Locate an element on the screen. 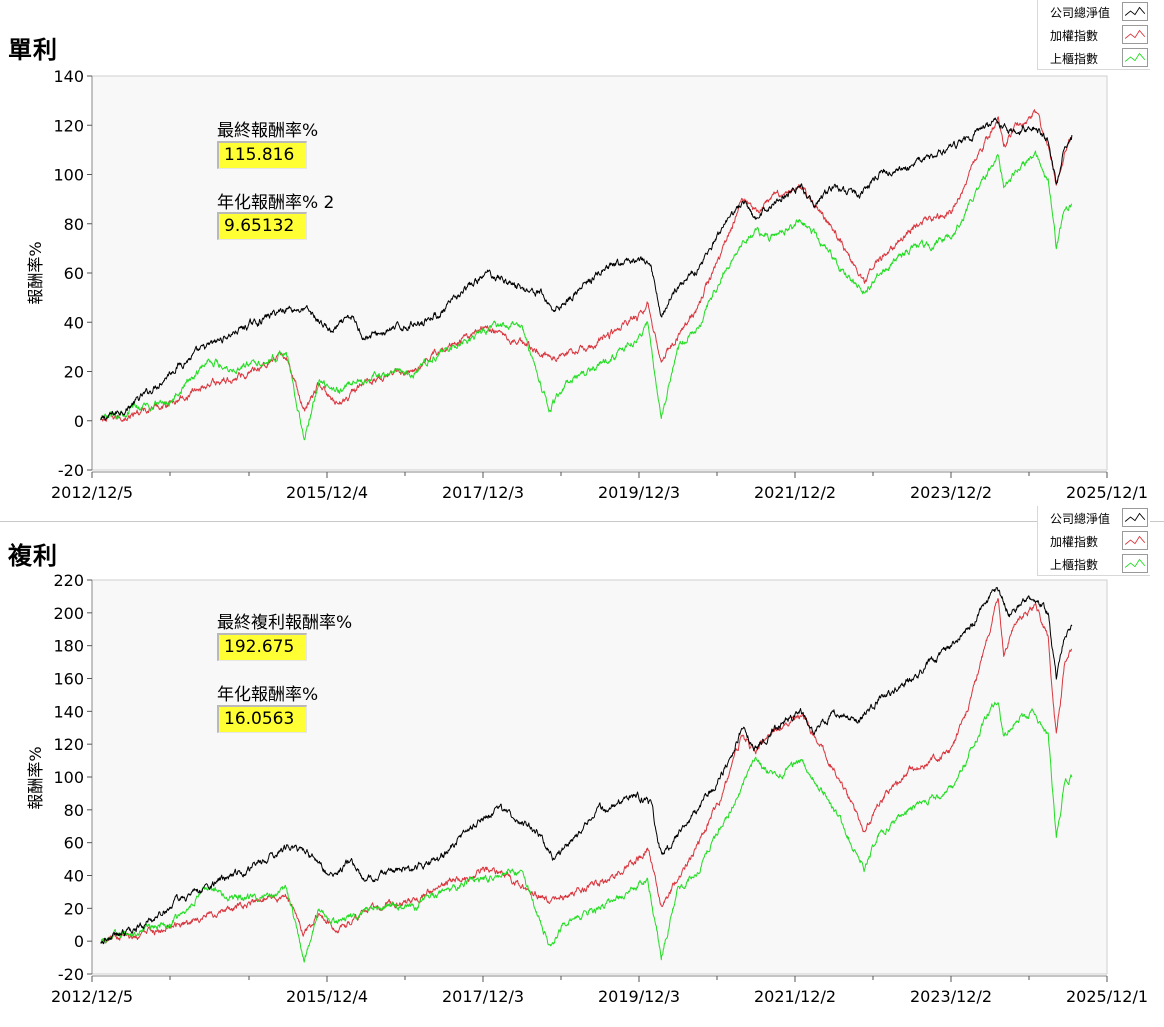  final-return-value: 115.816 is located at coordinates (262, 155).